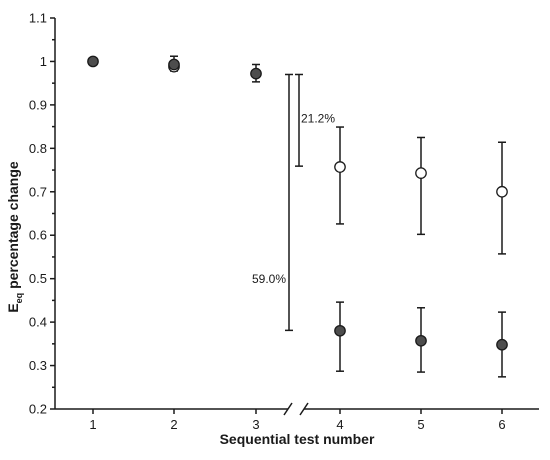 This screenshot has width=550, height=460. I want to click on annotation-label: 59.0%, so click(269, 279).